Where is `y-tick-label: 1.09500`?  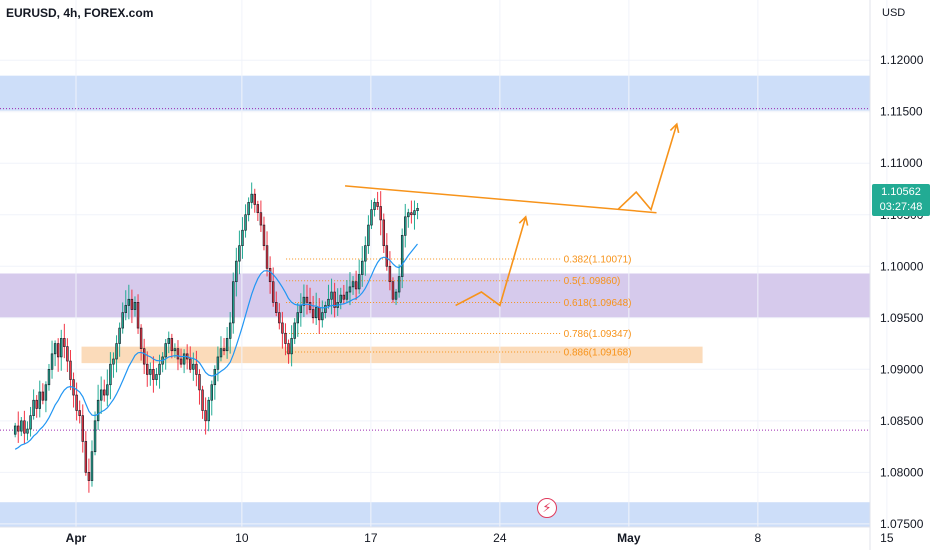 y-tick-label: 1.09500 is located at coordinates (902, 318).